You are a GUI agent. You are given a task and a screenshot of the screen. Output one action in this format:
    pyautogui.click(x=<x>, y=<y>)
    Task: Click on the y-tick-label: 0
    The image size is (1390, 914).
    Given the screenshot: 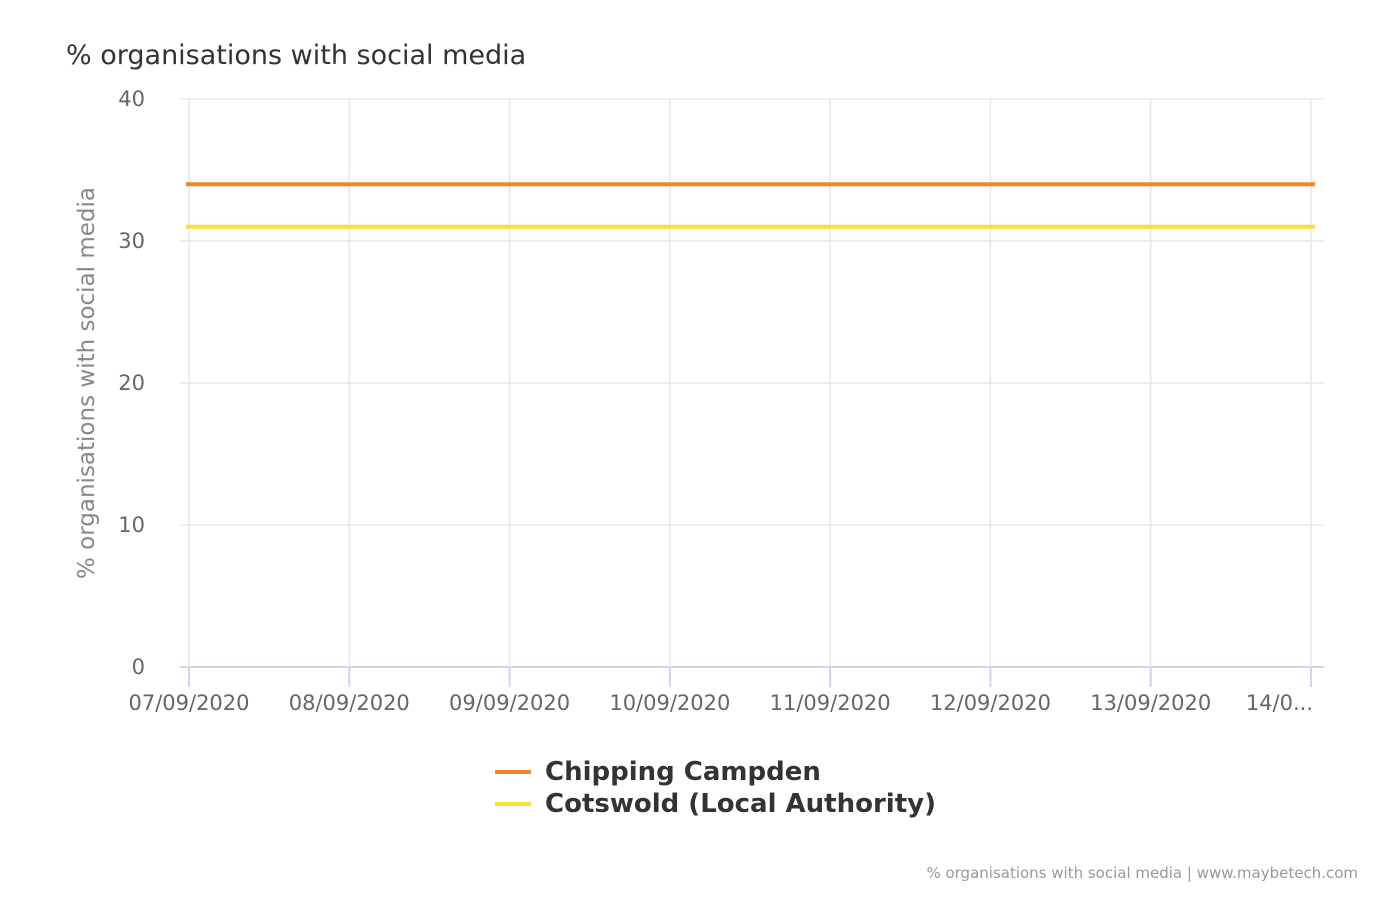 What is the action you would take?
    pyautogui.click(x=138, y=667)
    